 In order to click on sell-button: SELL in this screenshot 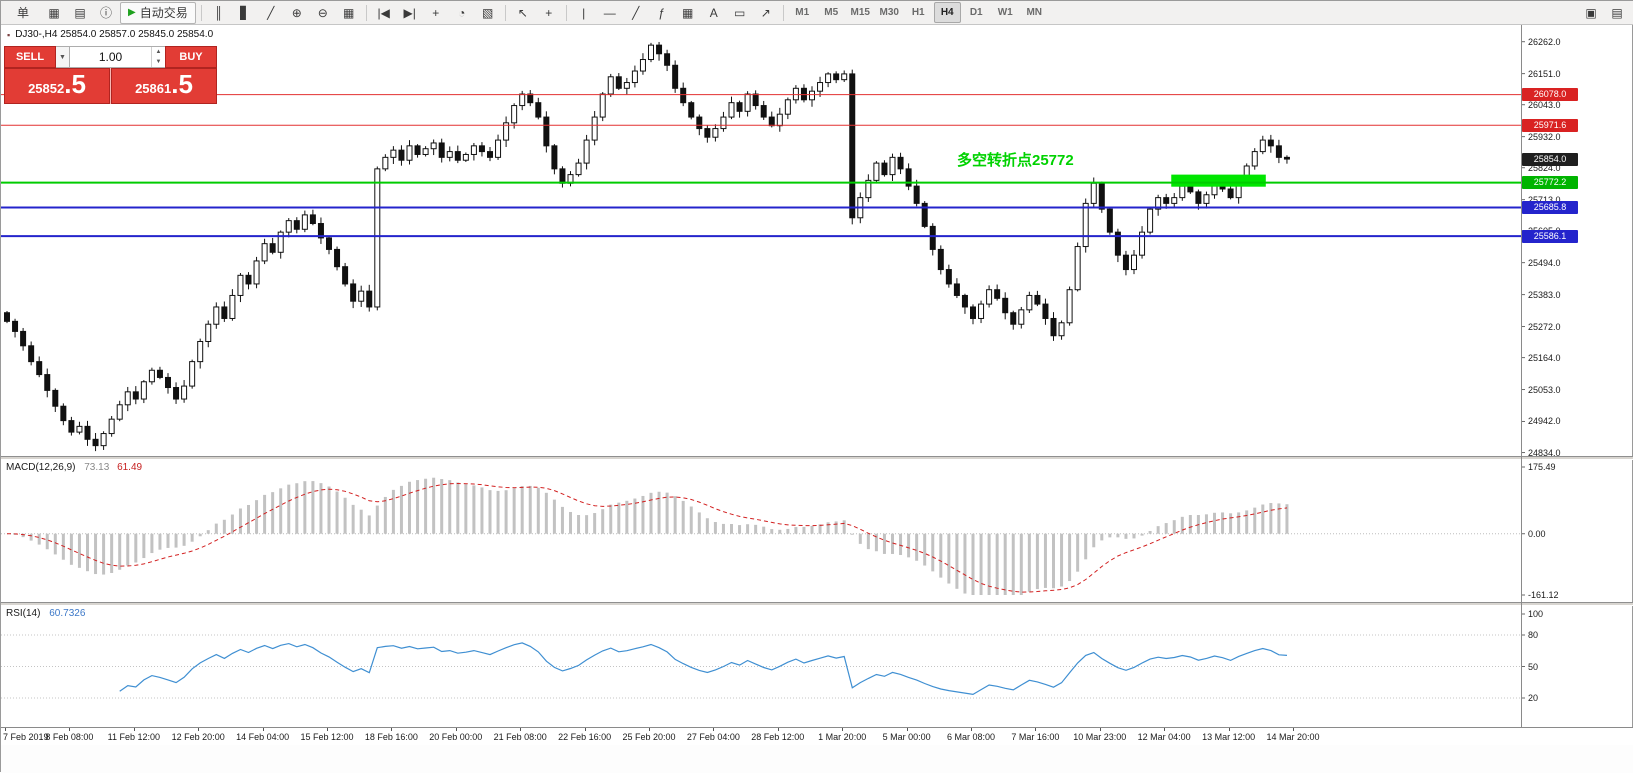, I will do `click(30, 57)`.